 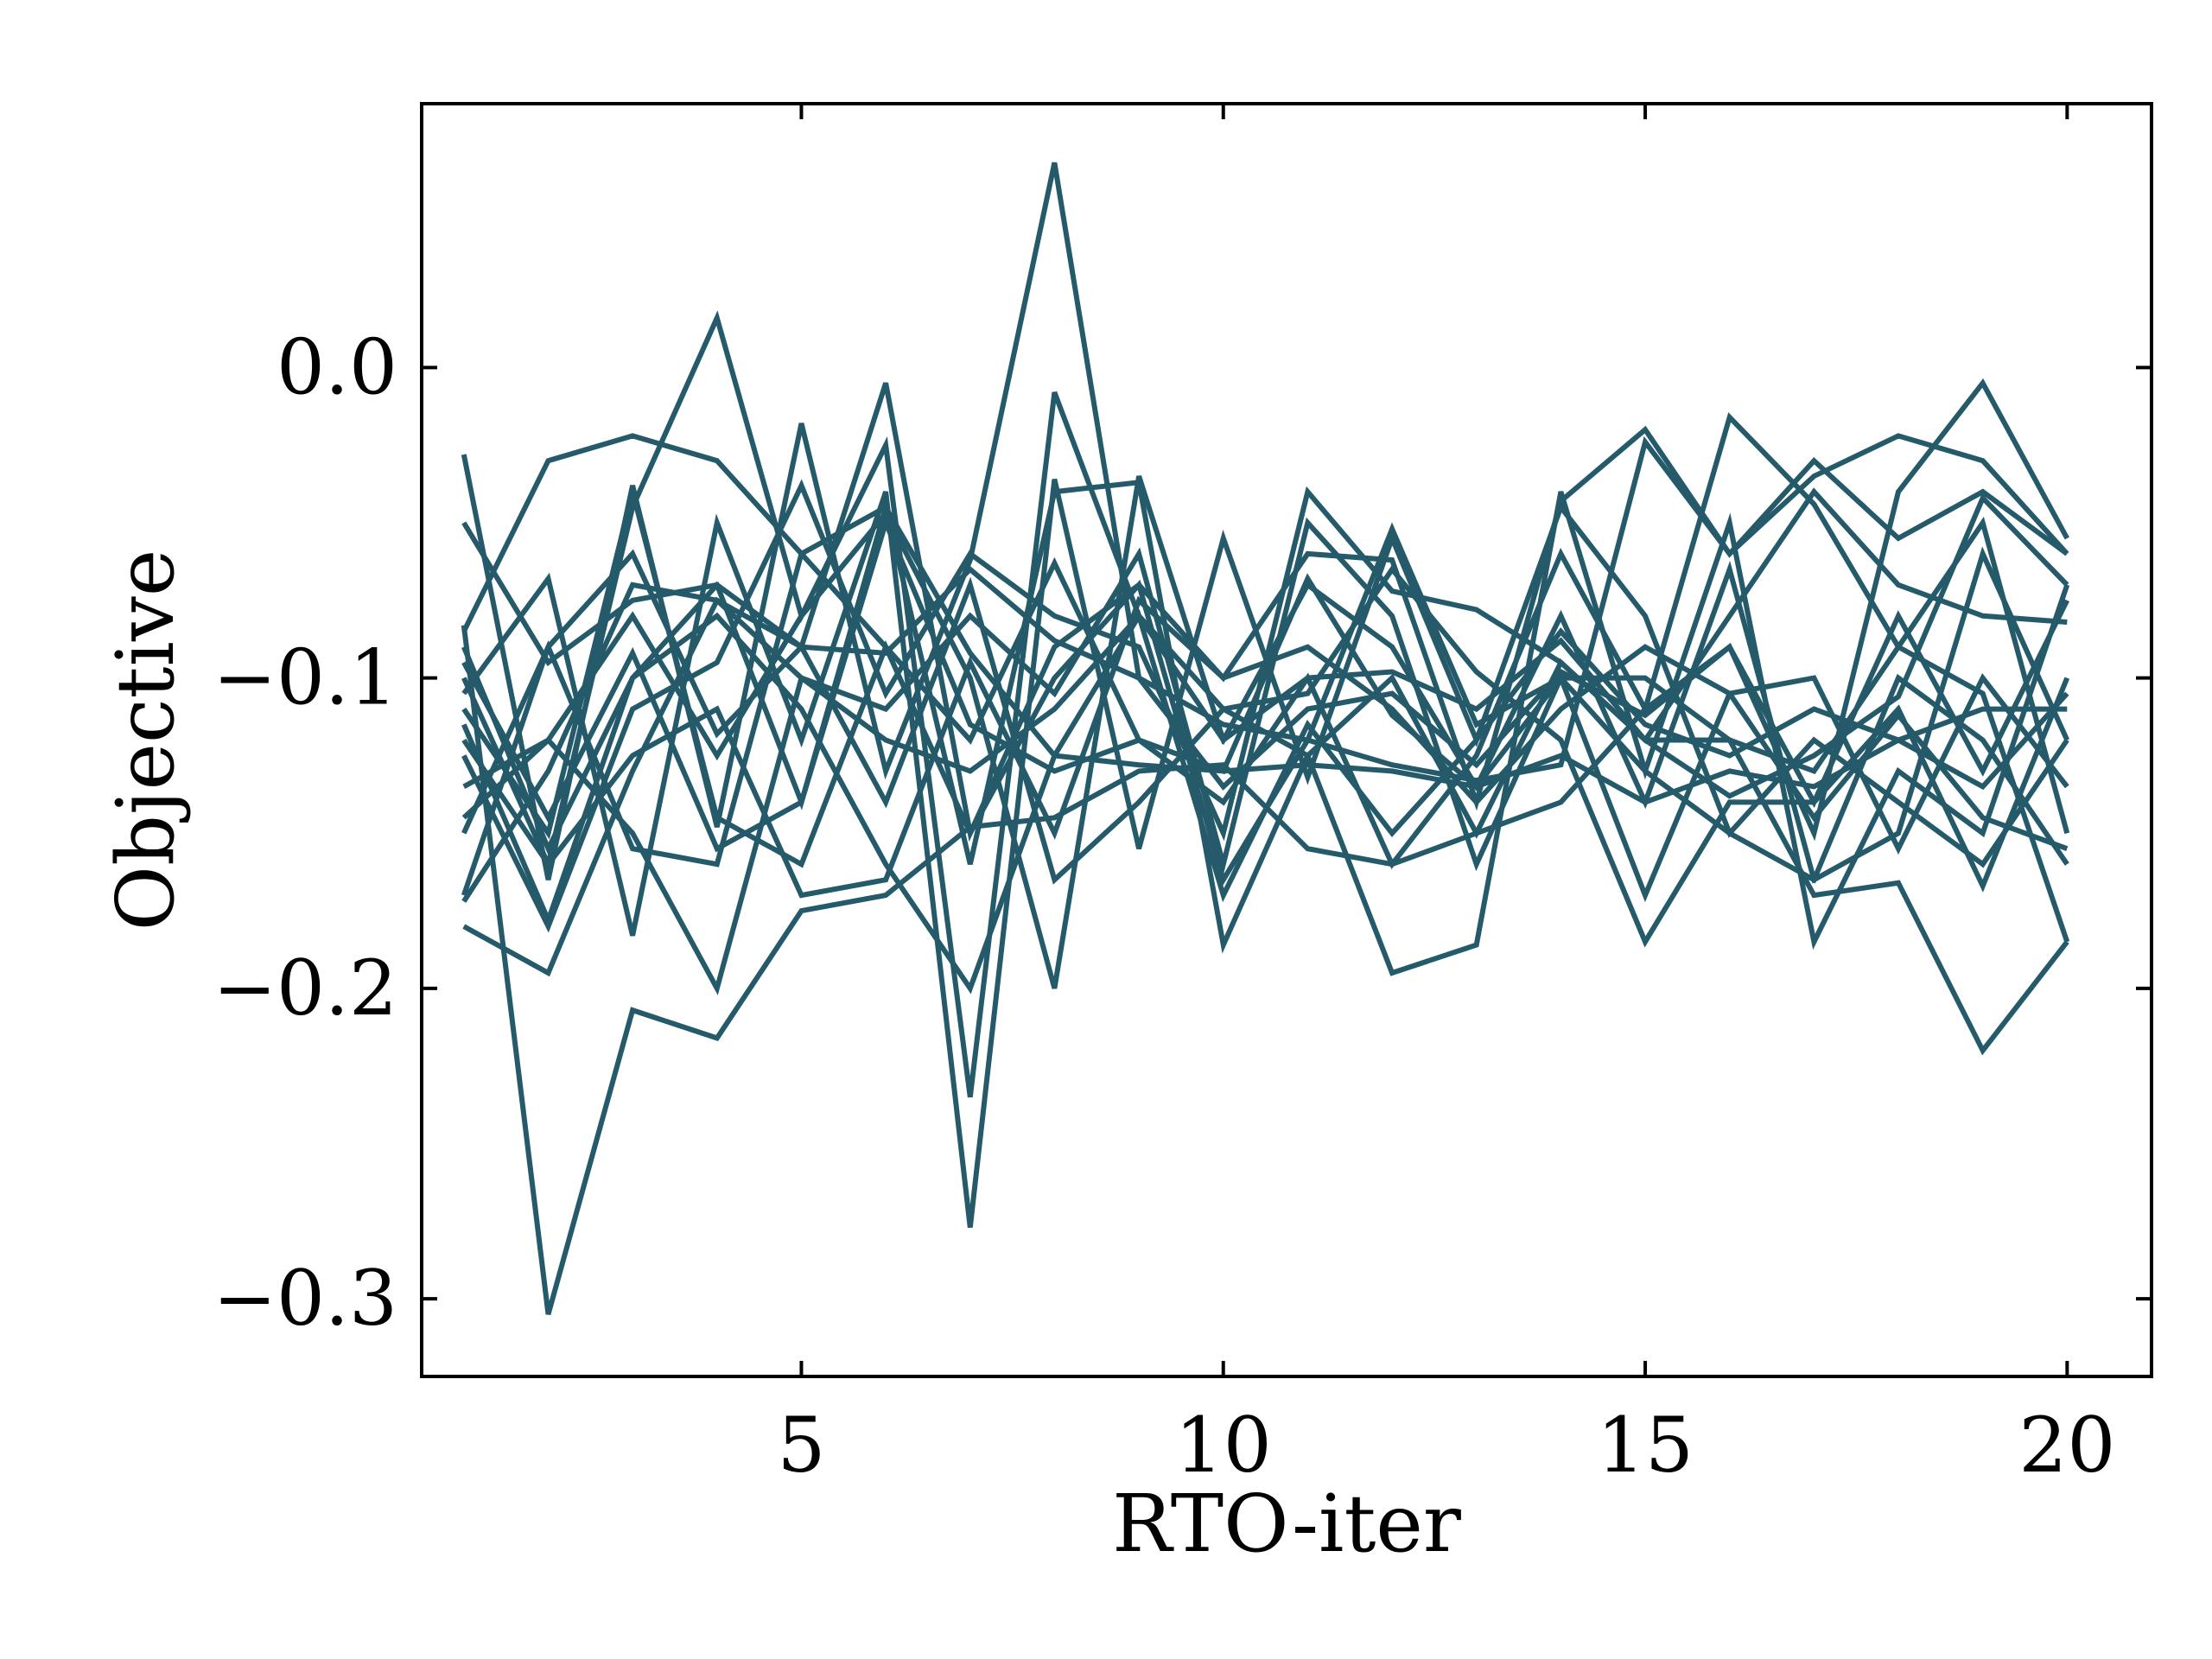 I want to click on x-tick-label-5: 5, so click(x=801, y=1445).